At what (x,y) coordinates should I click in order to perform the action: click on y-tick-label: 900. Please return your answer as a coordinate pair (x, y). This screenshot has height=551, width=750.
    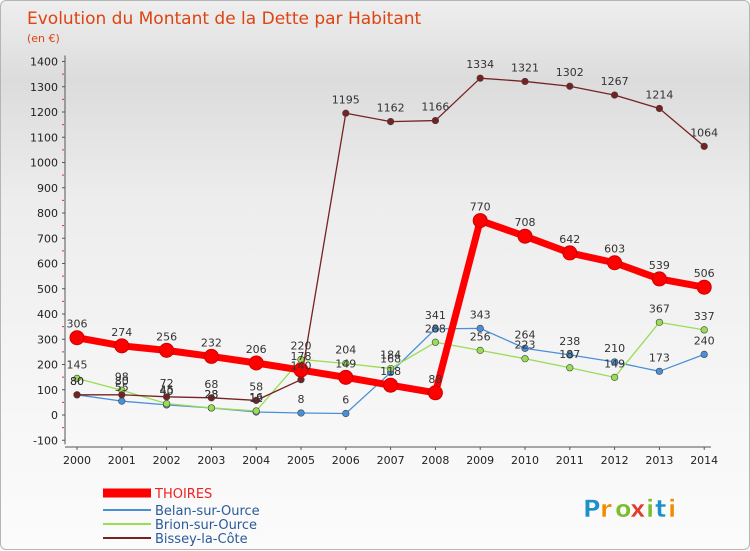
    Looking at the image, I should click on (47, 188).